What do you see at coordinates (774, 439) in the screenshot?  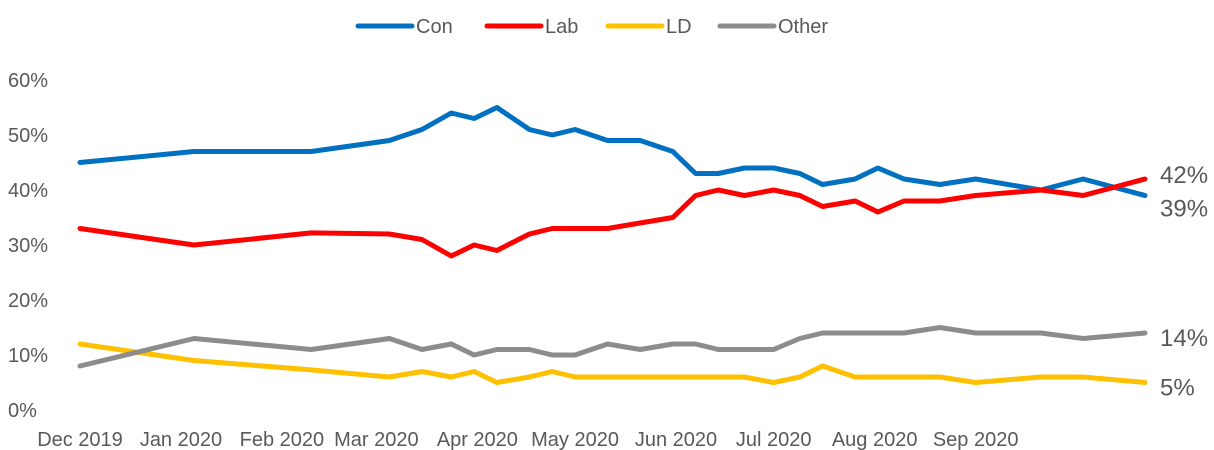 I see `x-tick-label: Jul 2020` at bounding box center [774, 439].